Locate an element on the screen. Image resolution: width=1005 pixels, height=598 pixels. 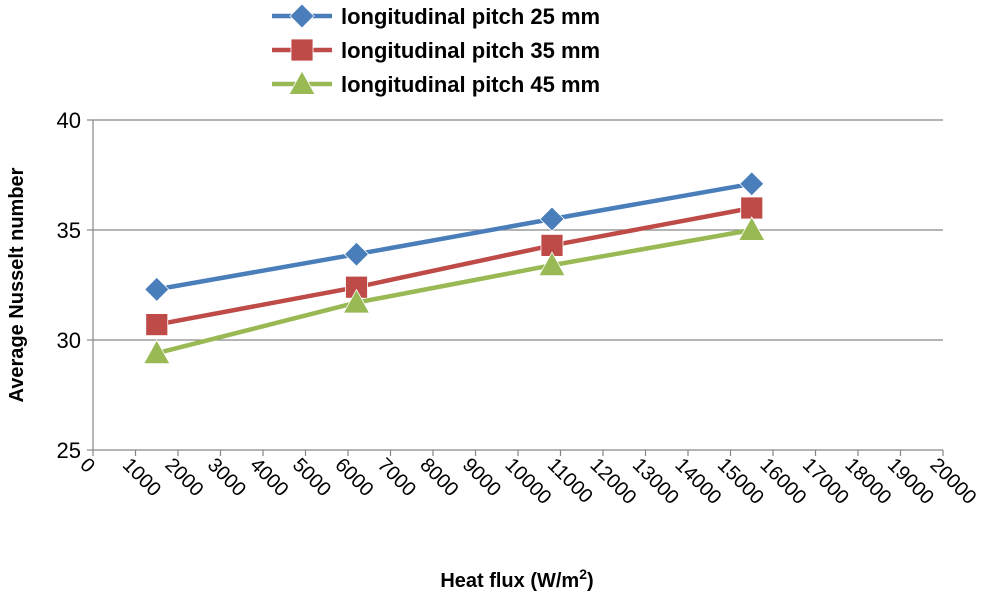
x-tick-label: 16000 is located at coordinates (782, 481).